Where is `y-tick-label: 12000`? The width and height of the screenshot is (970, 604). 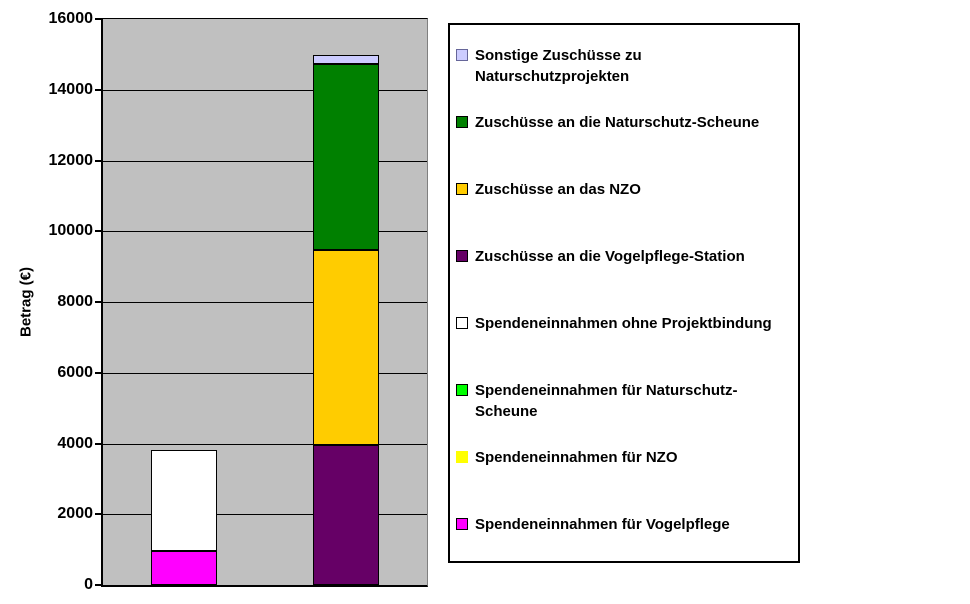
y-tick-label: 12000 is located at coordinates (71, 160).